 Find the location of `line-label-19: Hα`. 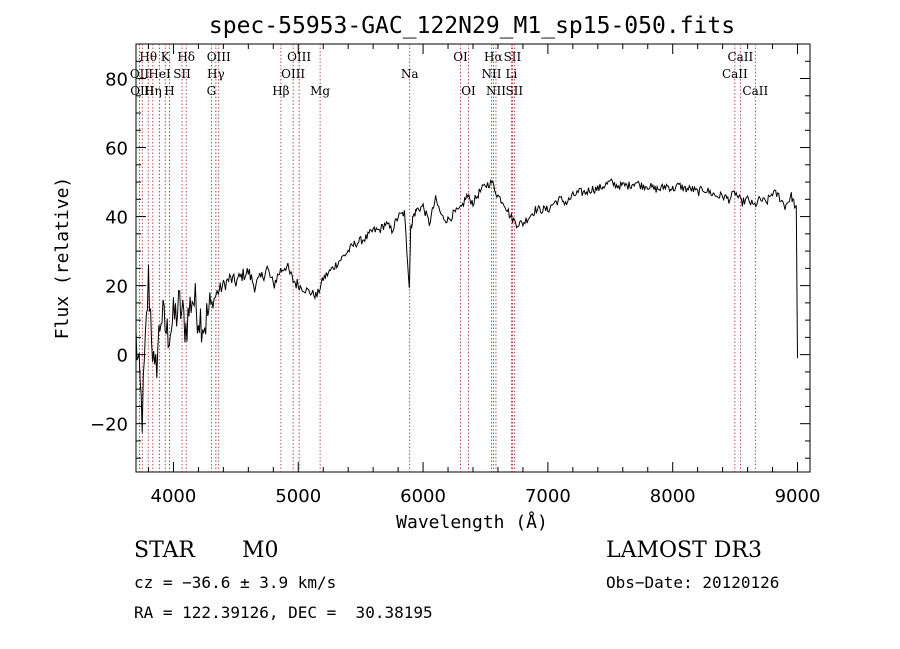

line-label-19: Hα is located at coordinates (493, 57).